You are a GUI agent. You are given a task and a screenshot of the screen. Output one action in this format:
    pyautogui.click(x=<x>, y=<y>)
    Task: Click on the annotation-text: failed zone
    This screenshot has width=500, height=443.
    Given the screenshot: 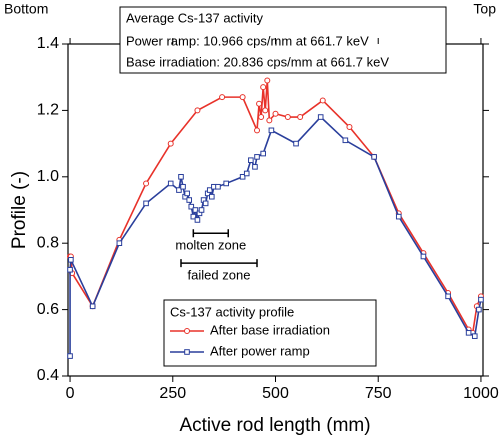 What is the action you would take?
    pyautogui.click(x=219, y=275)
    